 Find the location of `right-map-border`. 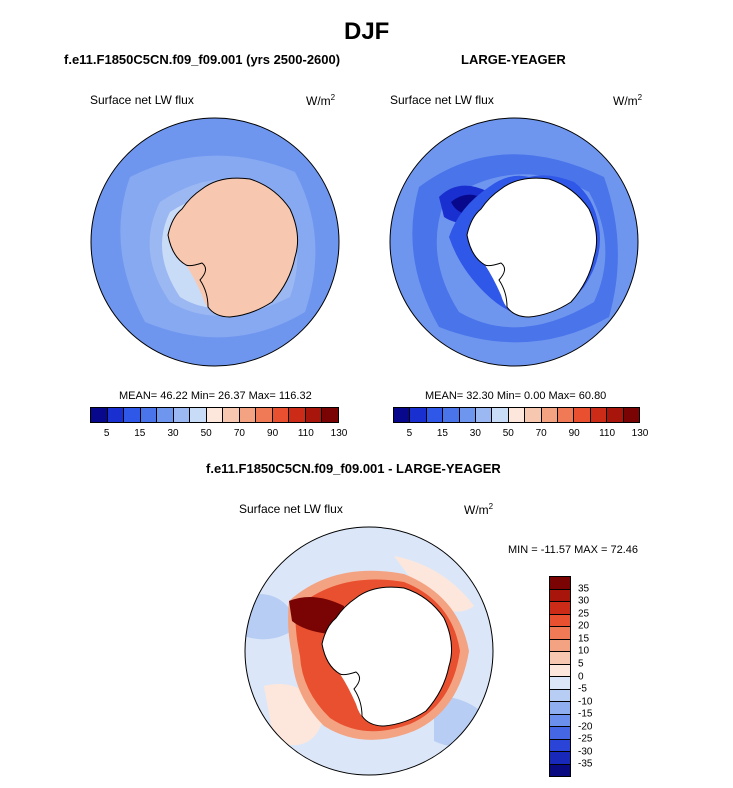

right-map-border is located at coordinates (514, 242).